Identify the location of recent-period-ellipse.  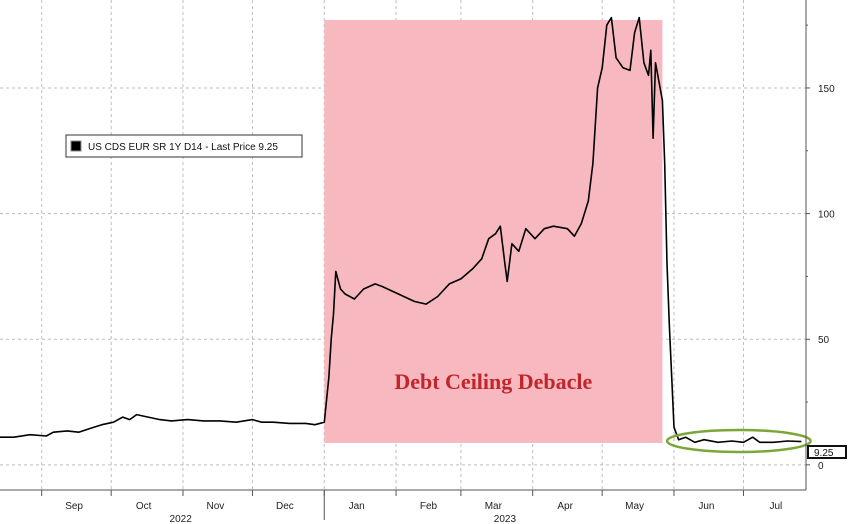
(738, 441).